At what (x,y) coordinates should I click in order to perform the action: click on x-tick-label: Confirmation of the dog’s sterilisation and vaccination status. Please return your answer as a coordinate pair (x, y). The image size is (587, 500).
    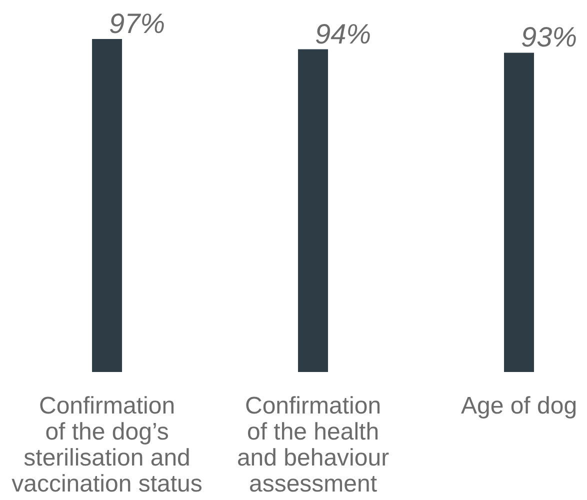
    Looking at the image, I should click on (107, 445).